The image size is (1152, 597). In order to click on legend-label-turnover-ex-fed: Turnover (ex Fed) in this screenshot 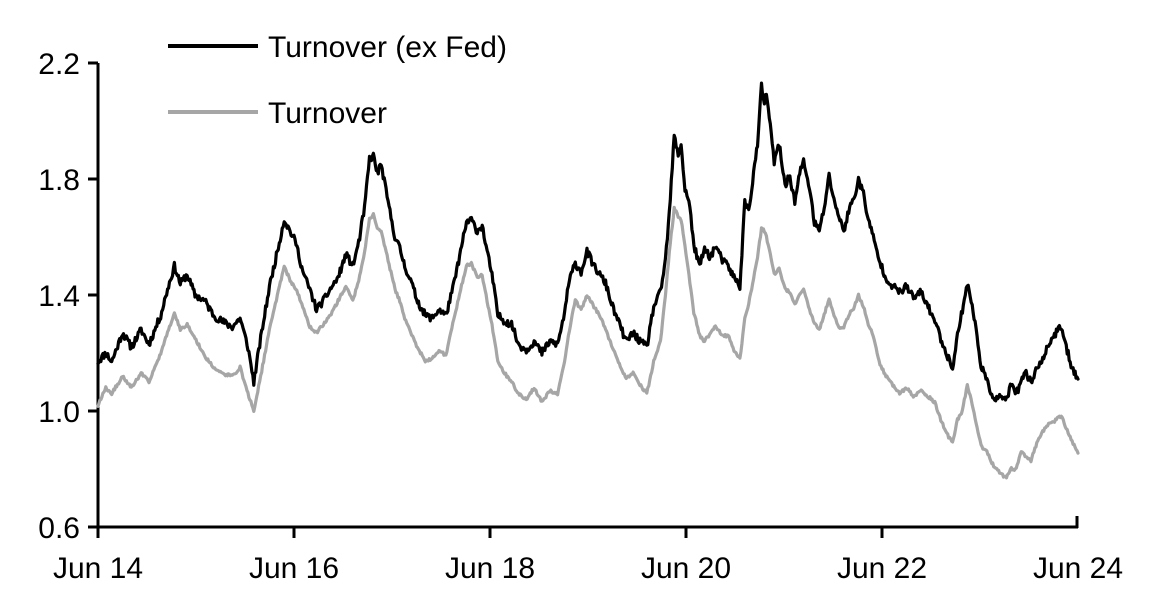, I will do `click(387, 47)`.